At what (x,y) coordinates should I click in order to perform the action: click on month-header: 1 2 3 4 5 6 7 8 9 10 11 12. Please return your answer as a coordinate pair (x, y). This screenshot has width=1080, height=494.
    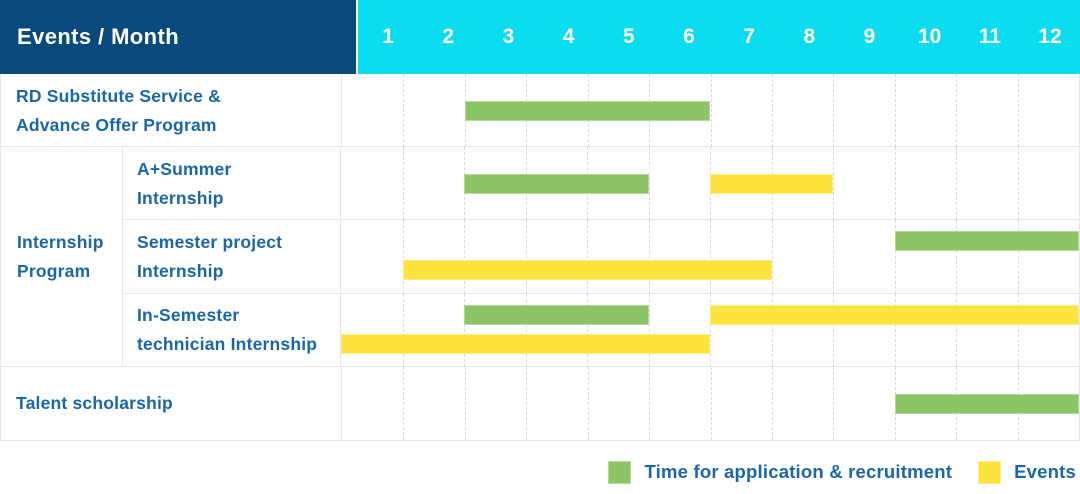
    Looking at the image, I should click on (719, 37).